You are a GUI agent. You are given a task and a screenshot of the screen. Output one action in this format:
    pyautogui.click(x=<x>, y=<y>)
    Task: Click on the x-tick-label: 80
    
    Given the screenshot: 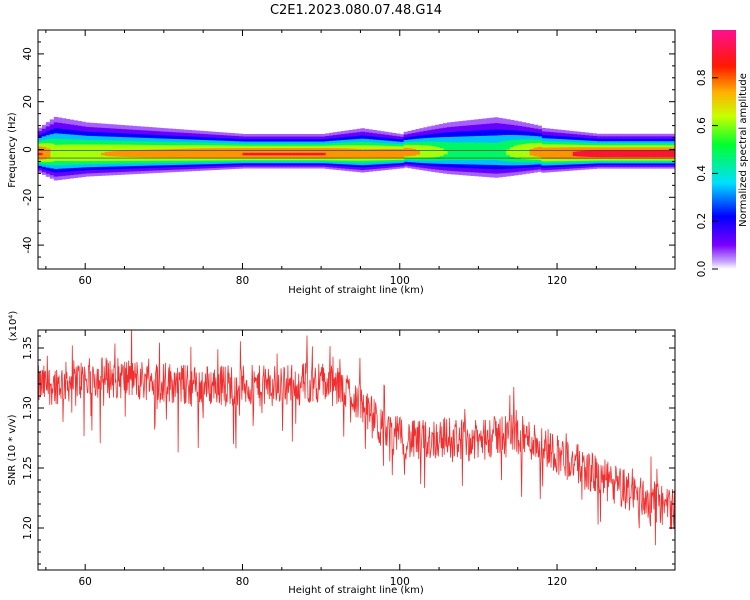 What is the action you would take?
    pyautogui.click(x=242, y=582)
    